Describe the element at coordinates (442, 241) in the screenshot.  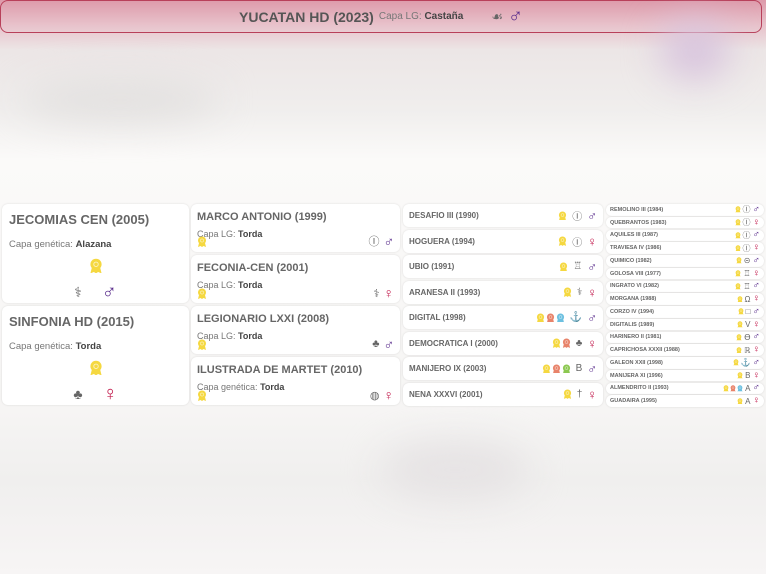
I see `horse-name: HOGUERA (1994)` at that location.